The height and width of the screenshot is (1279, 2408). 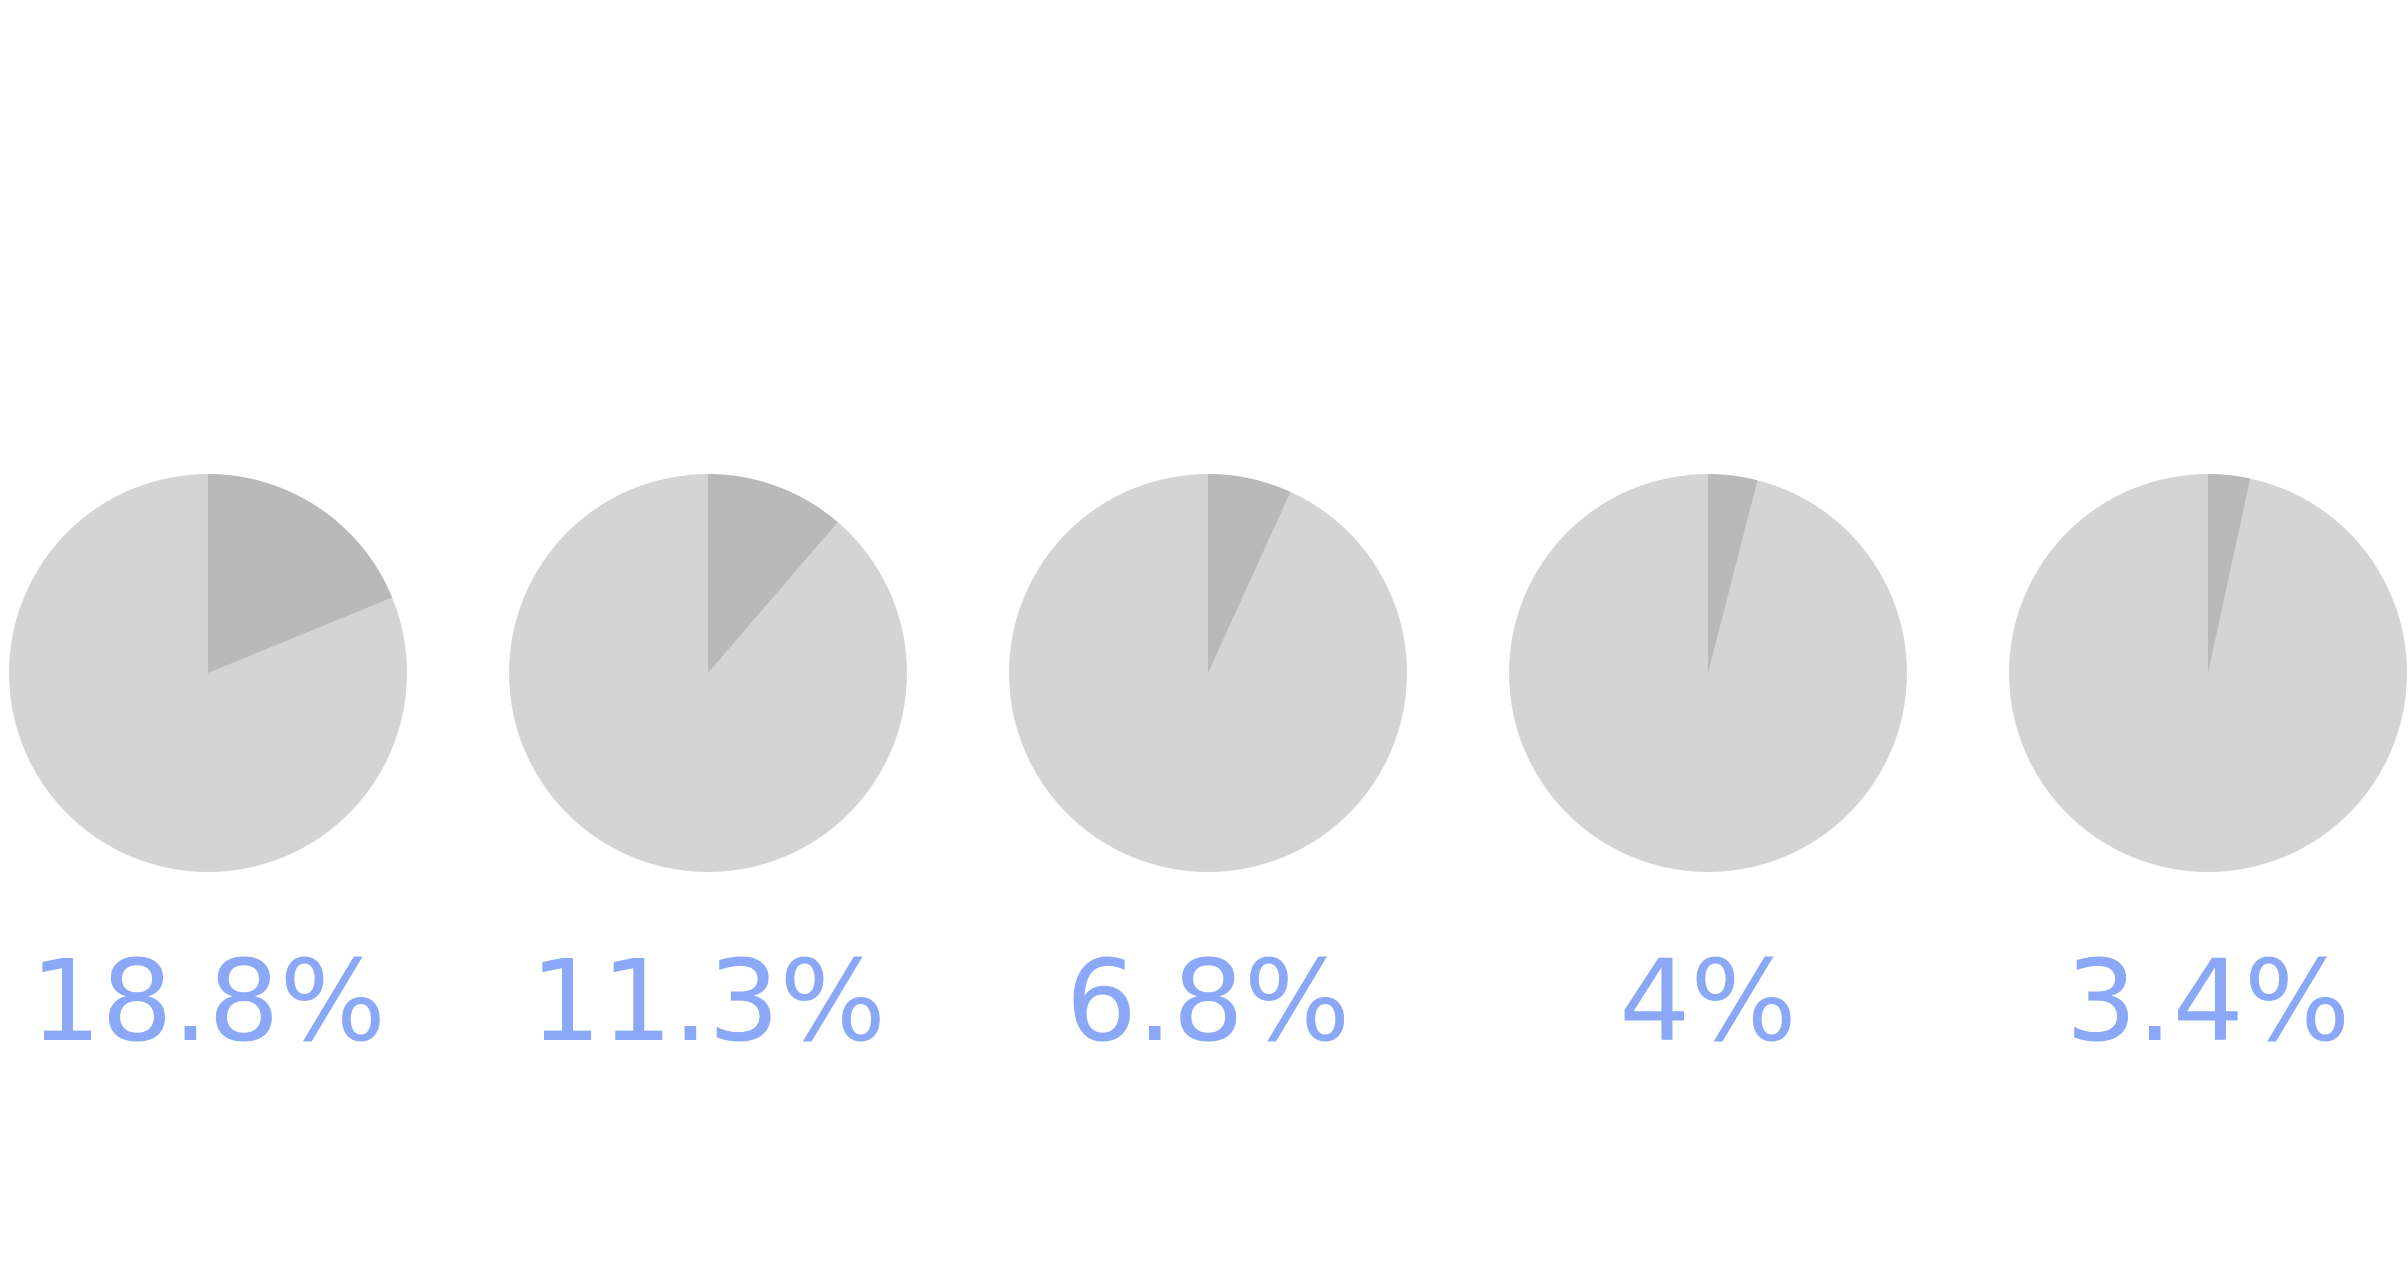 I want to click on value-label: 11.3%, so click(x=708, y=1002).